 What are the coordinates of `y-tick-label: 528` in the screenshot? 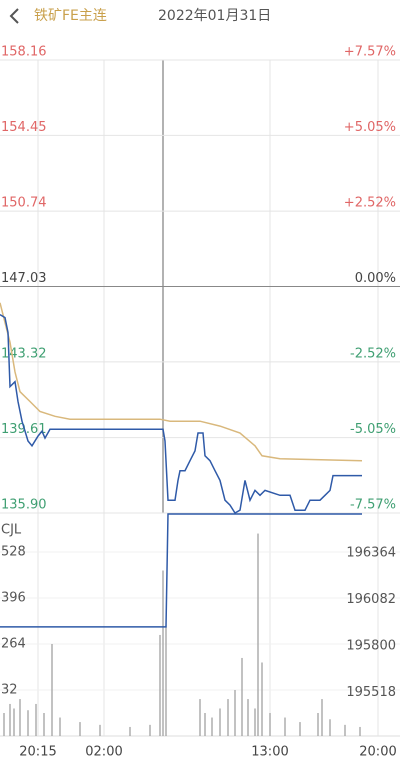 It's located at (13, 552).